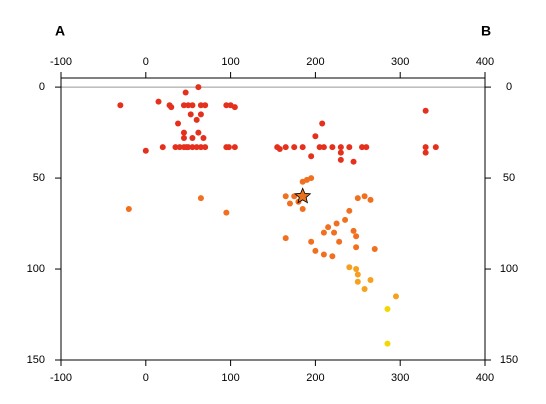 This screenshot has height=404, width=546. What do you see at coordinates (36, 269) in the screenshot?
I see `y-tick-label: 100` at bounding box center [36, 269].